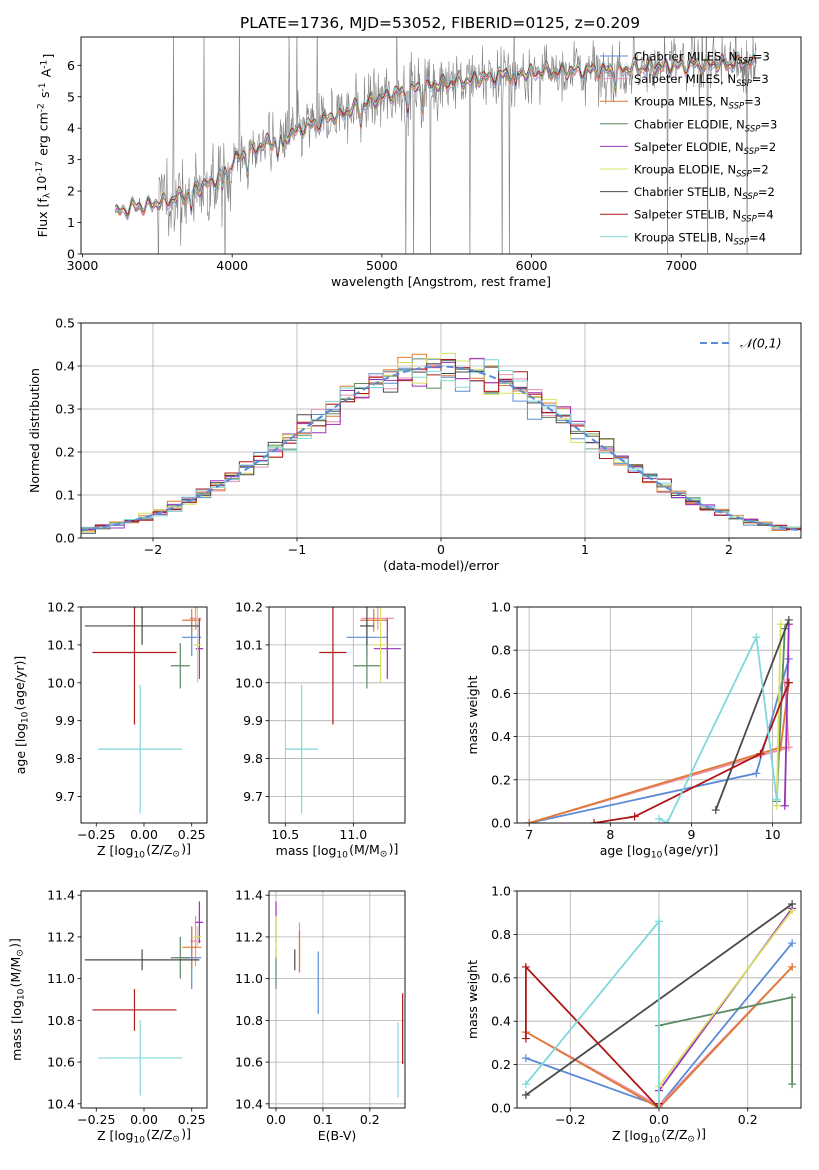 This screenshot has height=1170, width=819. I want to click on y-ticks: 0.0 0.1 0.2 0.3 0.4 0.5, so click(68, 431).